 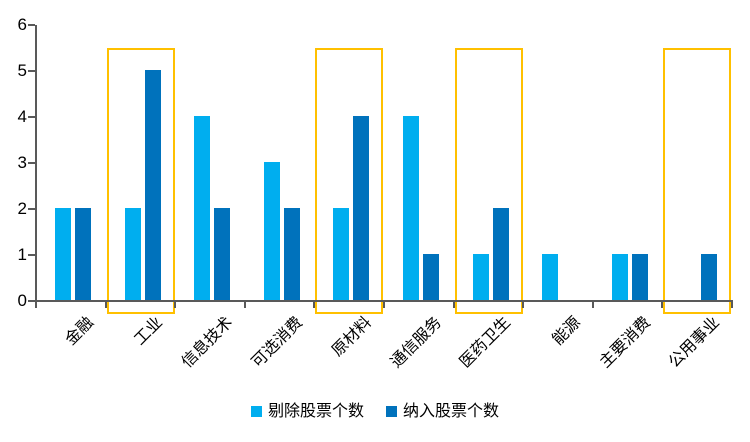 What do you see at coordinates (416, 343) in the screenshot?
I see `x-axis-label: 通信服务` at bounding box center [416, 343].